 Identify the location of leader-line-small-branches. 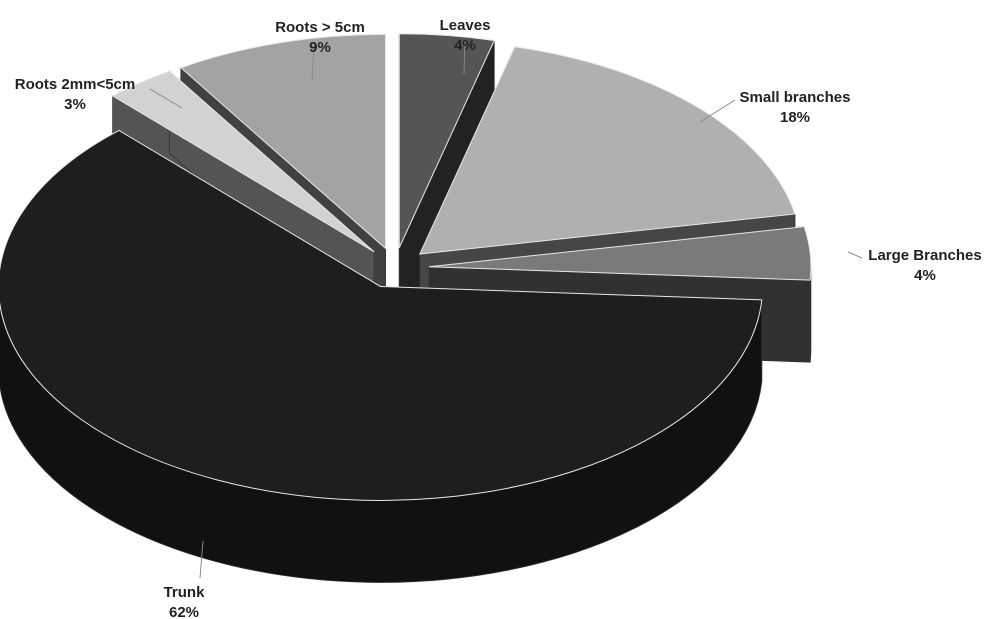
(717, 111).